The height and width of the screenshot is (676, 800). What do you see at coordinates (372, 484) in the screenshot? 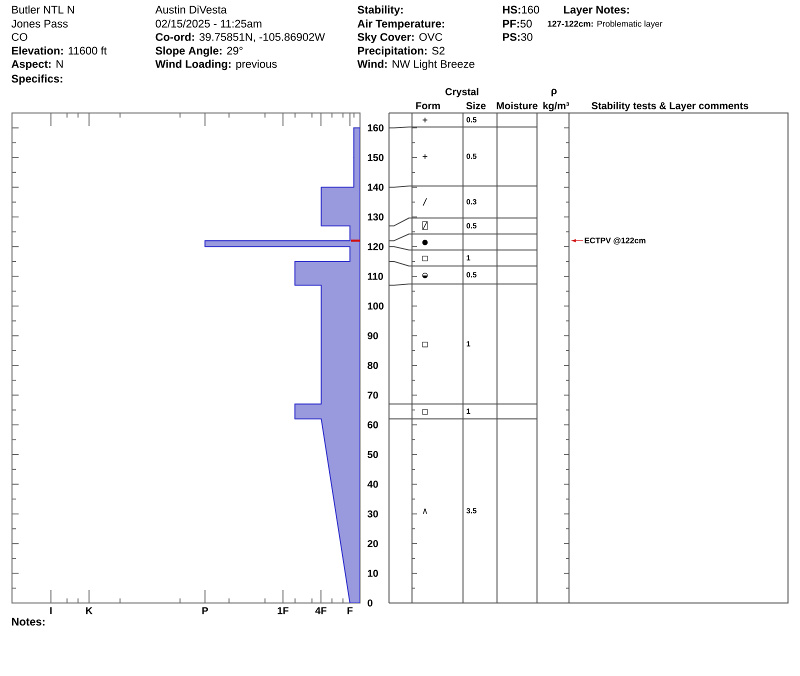
I see `y-tick-label: 40` at bounding box center [372, 484].